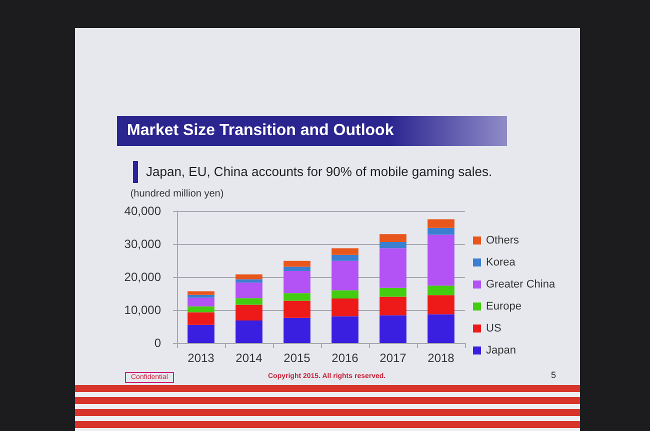  I want to click on y-tick-label: 20,000, so click(143, 277).